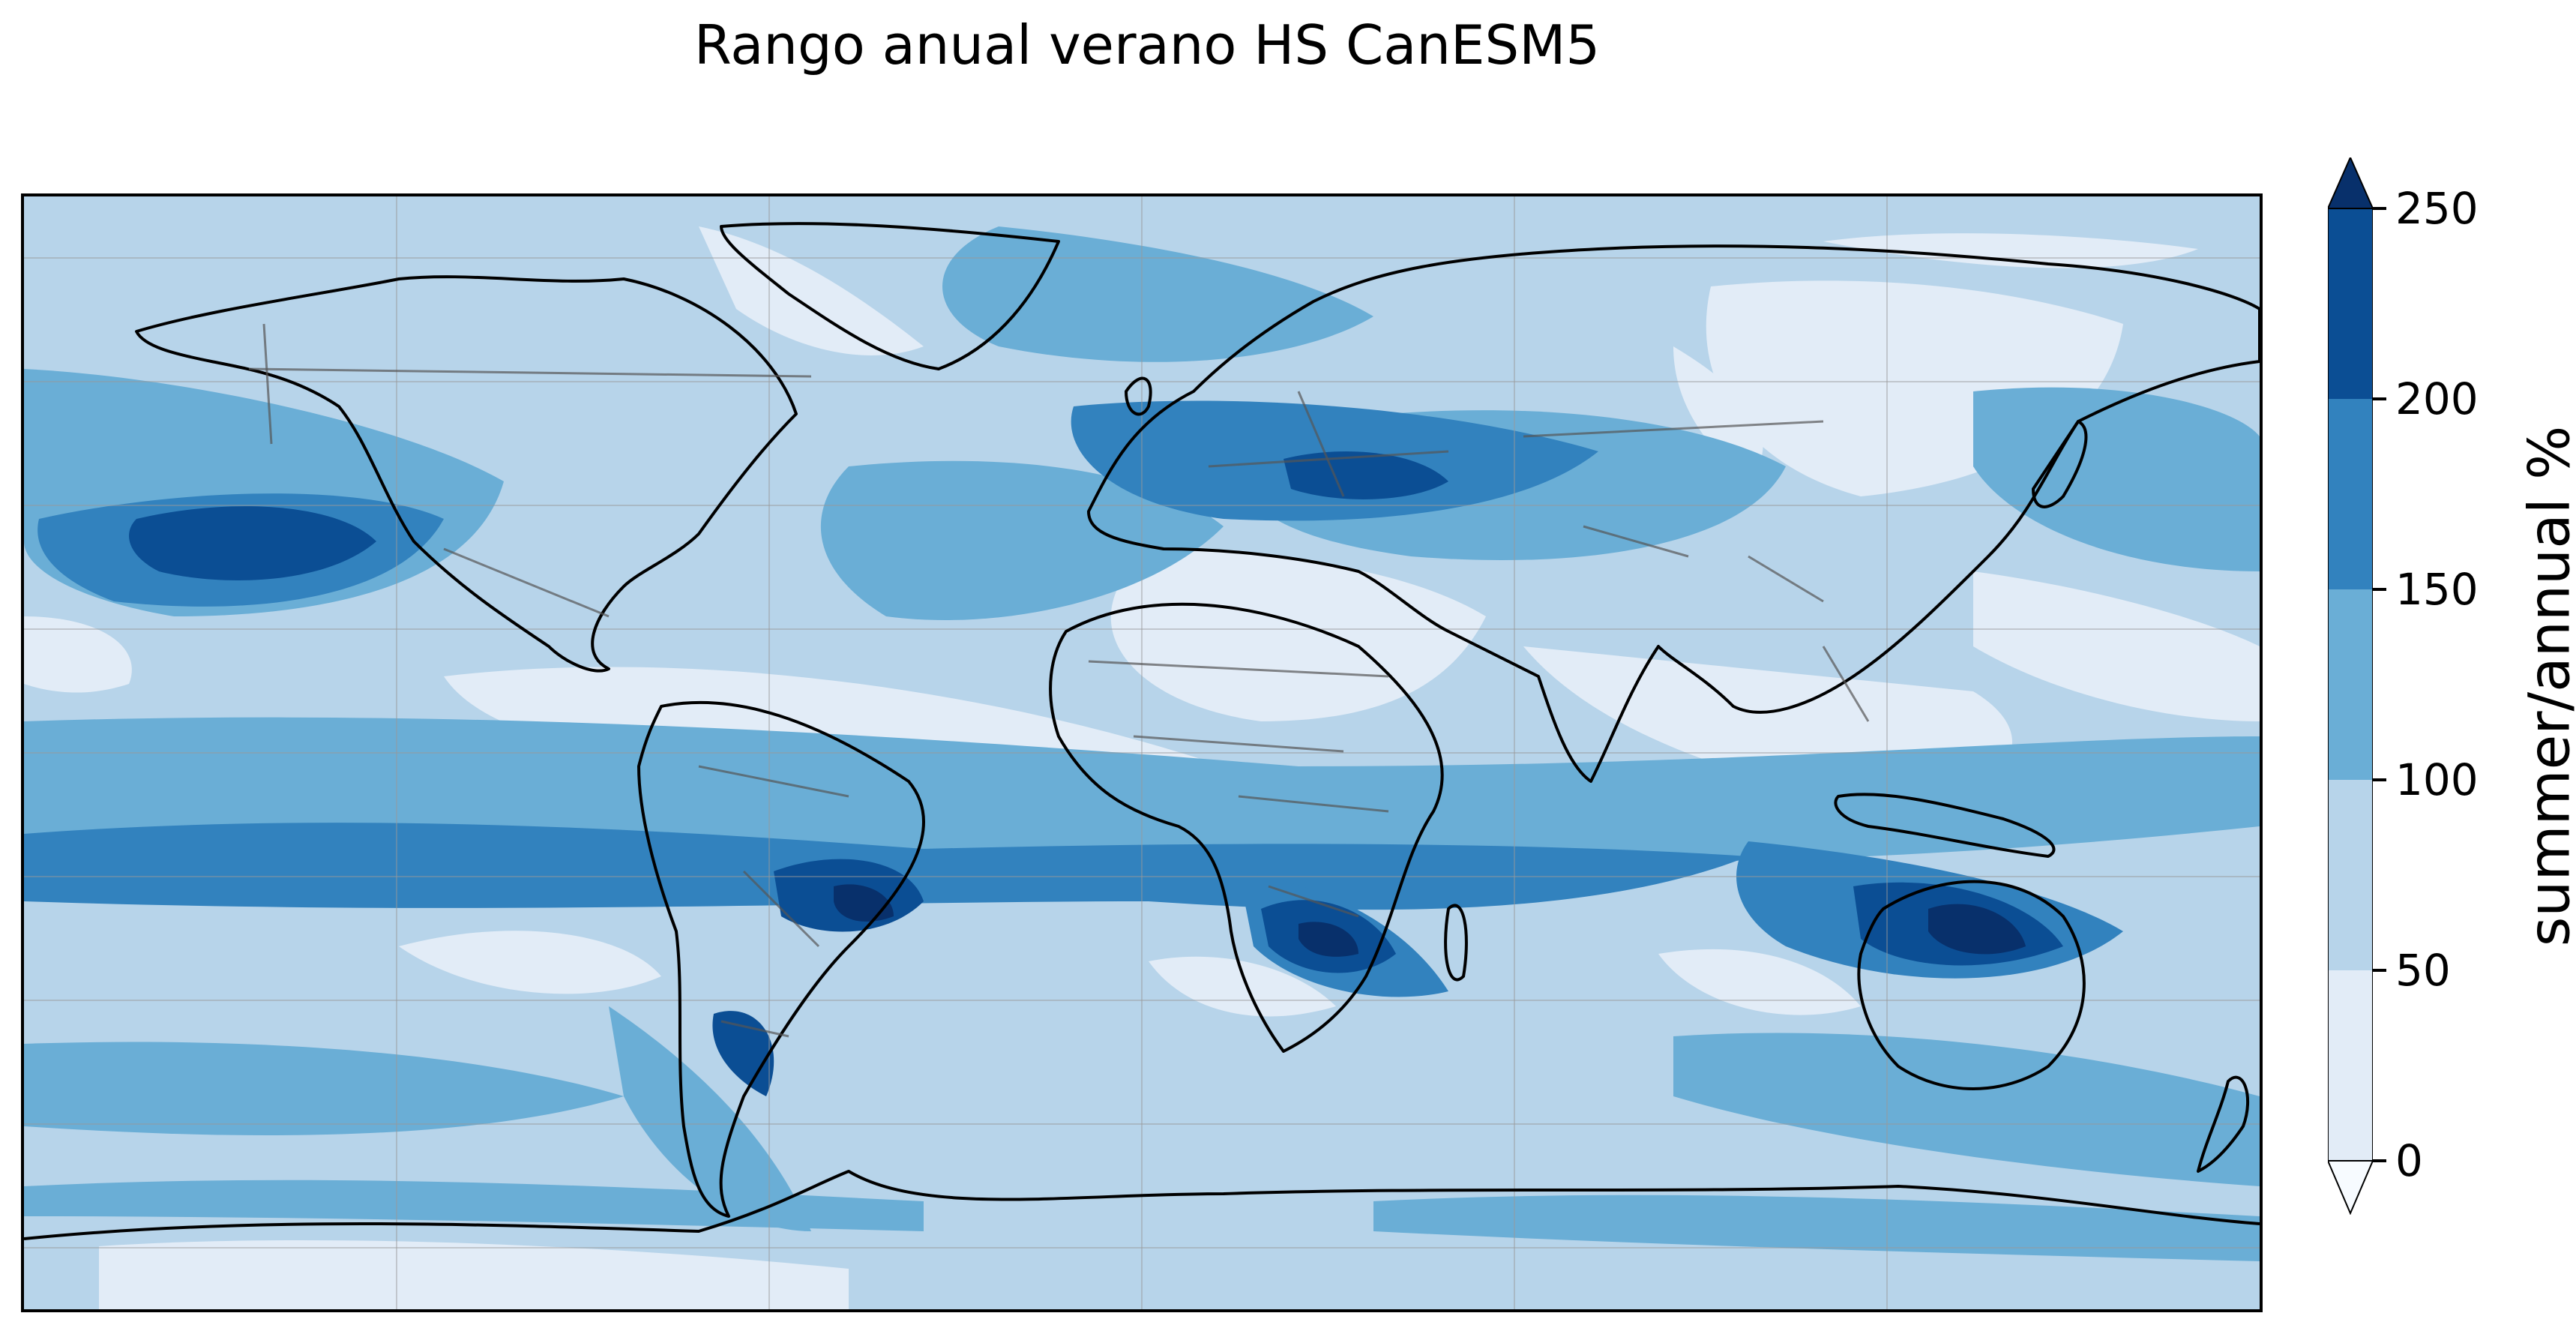 The height and width of the screenshot is (1331, 2576). I want to click on colorbar, so click(2350, 685).